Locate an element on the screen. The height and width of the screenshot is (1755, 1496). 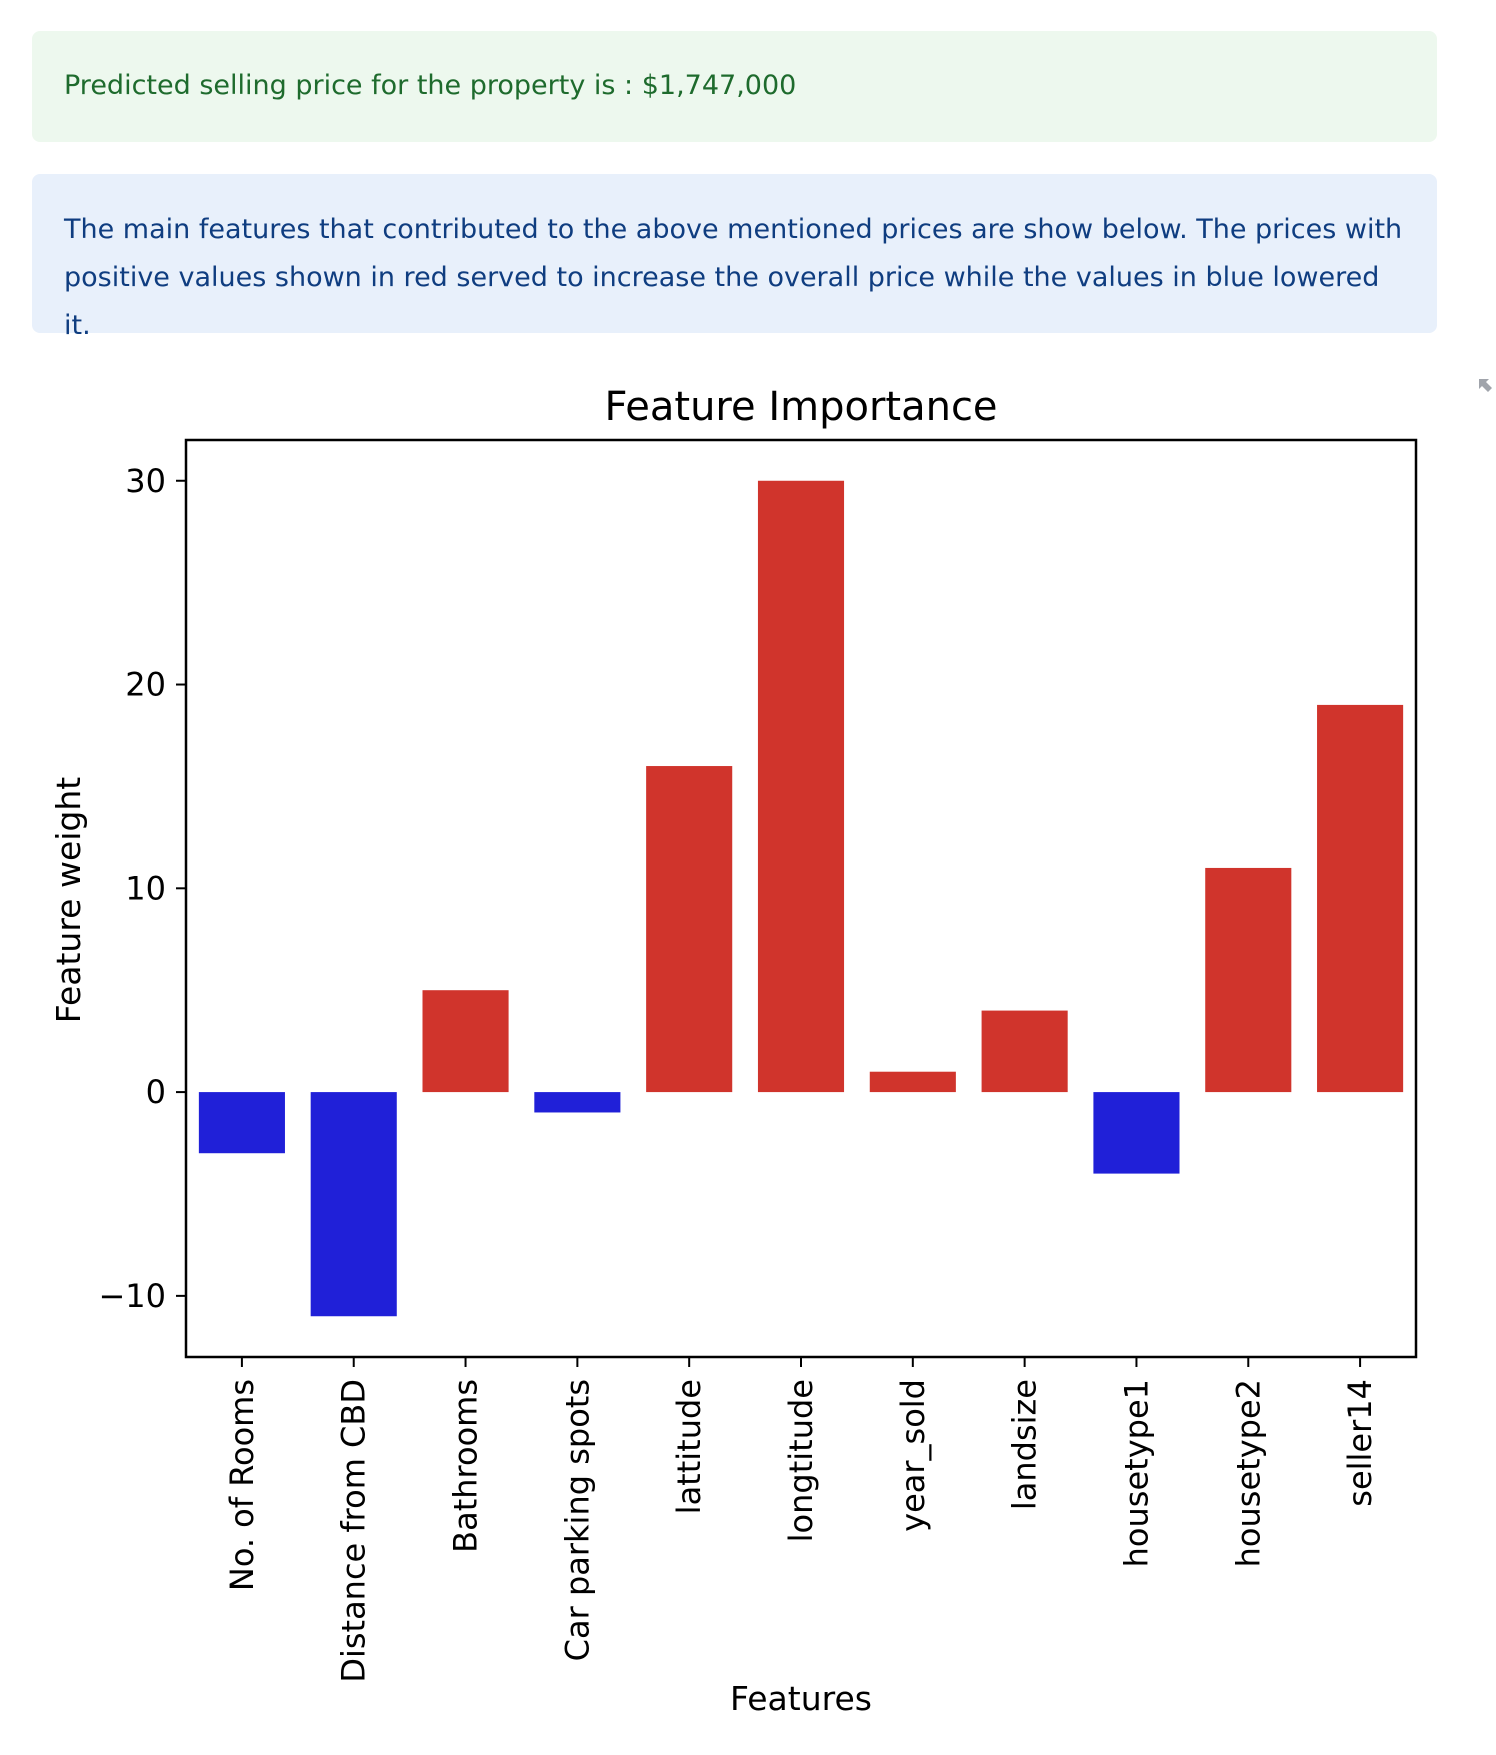
bar-housetype1 is located at coordinates (1136, 1133).